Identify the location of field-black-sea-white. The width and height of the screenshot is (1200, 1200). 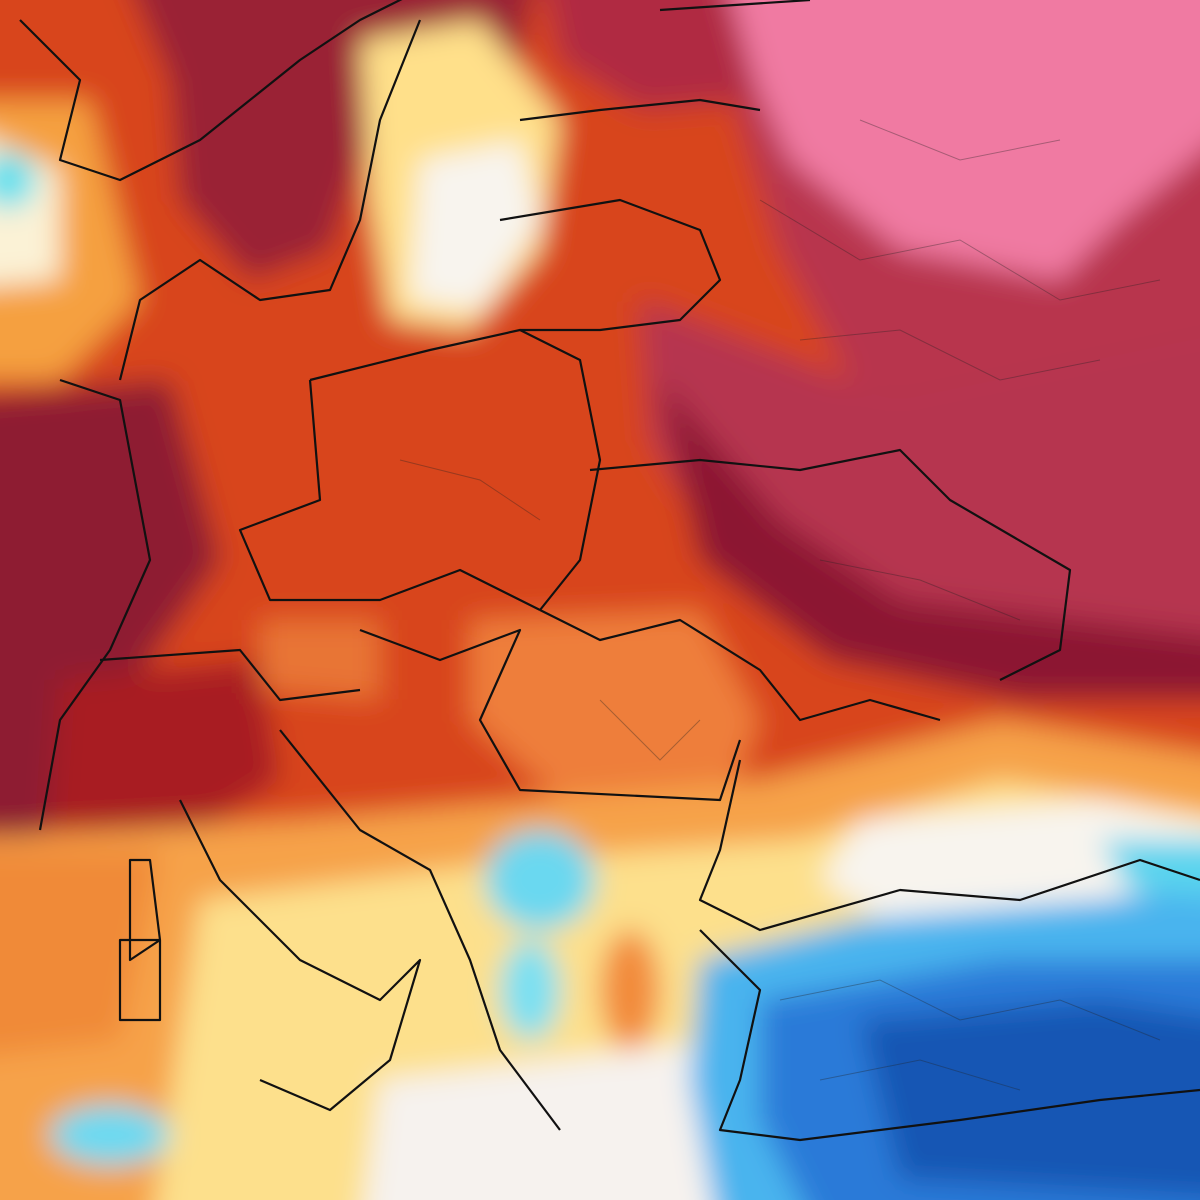
(1010, 865).